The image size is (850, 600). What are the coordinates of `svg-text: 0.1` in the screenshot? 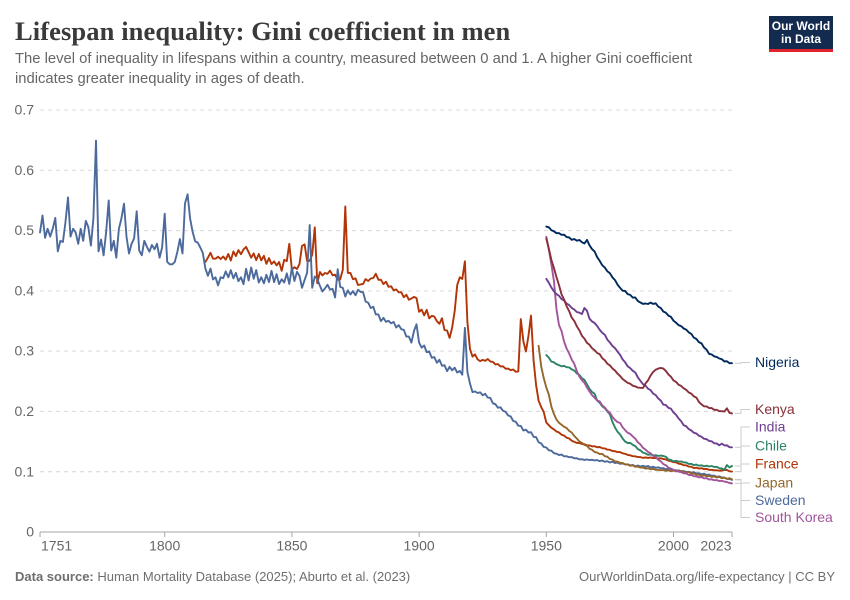 It's located at (25, 471).